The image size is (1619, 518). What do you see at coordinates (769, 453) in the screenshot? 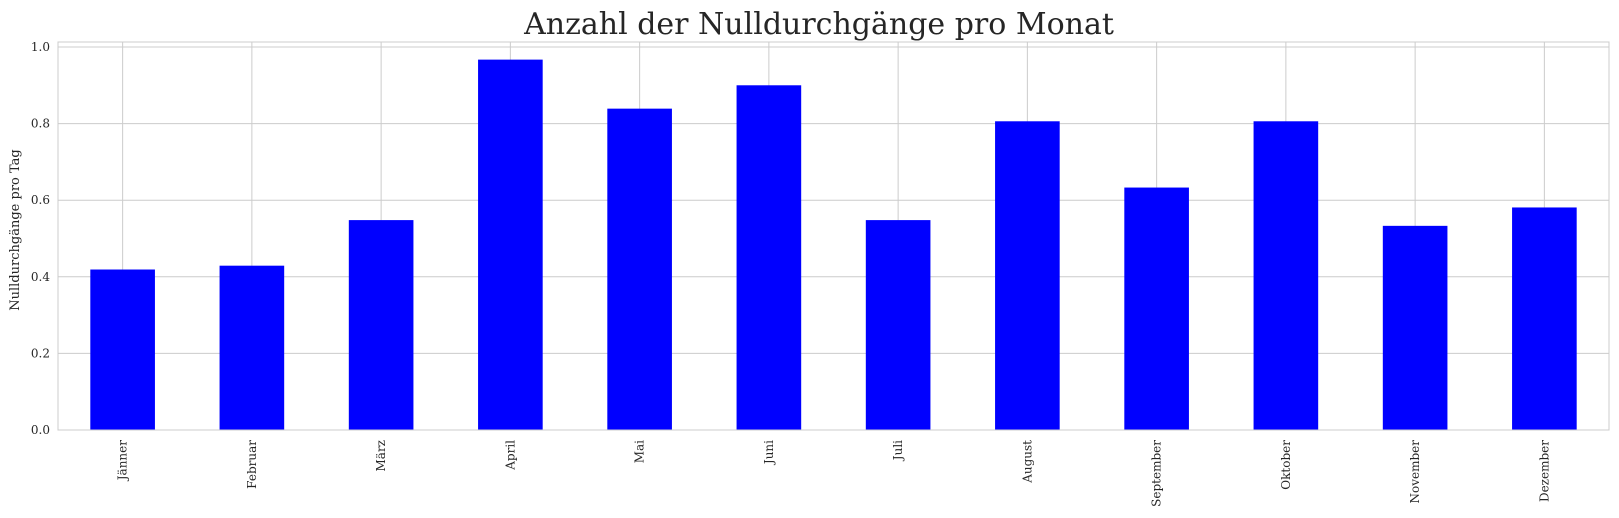
I see `x-tick-label: Juni` at bounding box center [769, 453].